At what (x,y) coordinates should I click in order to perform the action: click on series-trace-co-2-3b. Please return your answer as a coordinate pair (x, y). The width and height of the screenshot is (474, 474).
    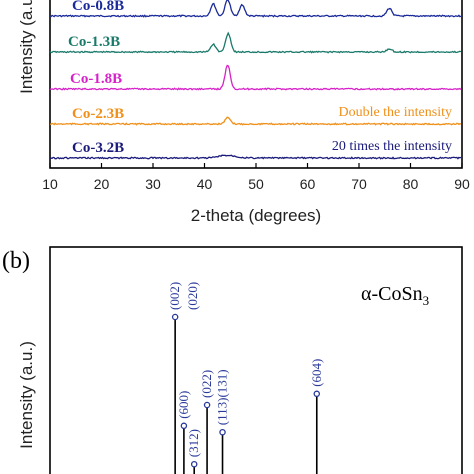
    Looking at the image, I should click on (255, 121).